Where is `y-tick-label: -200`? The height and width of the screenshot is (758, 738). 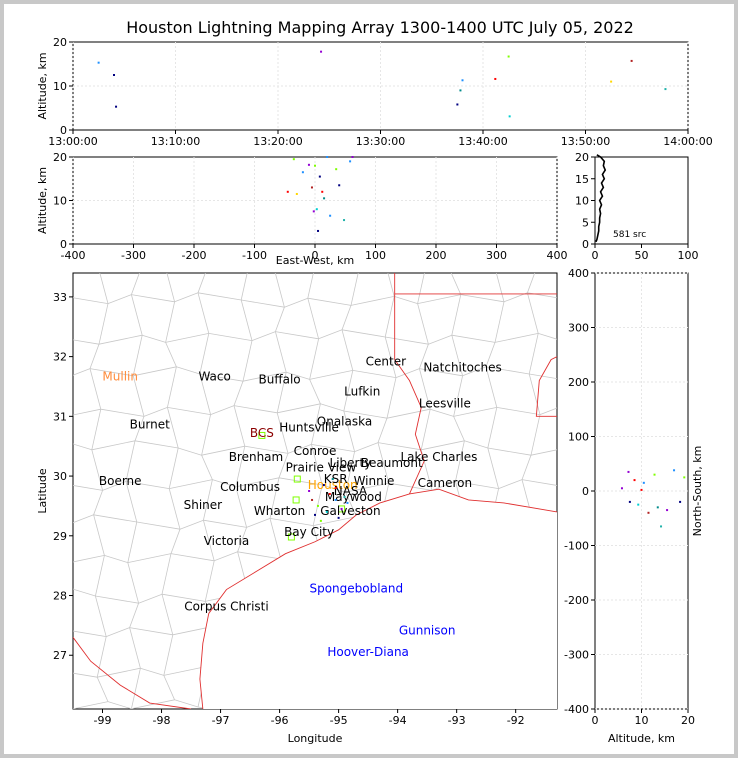 y-tick-label: -200 is located at coordinates (576, 600).